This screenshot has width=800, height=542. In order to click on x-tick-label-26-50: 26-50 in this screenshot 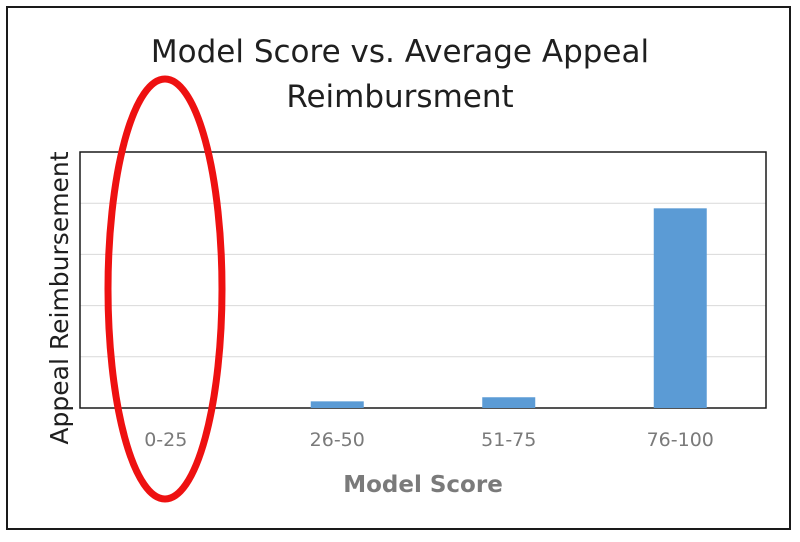, I will do `click(337, 440)`.